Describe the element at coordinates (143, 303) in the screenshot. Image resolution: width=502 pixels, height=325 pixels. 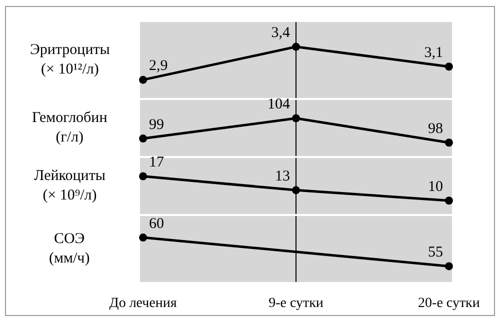
I see `x-tick-label: До лечения` at that location.